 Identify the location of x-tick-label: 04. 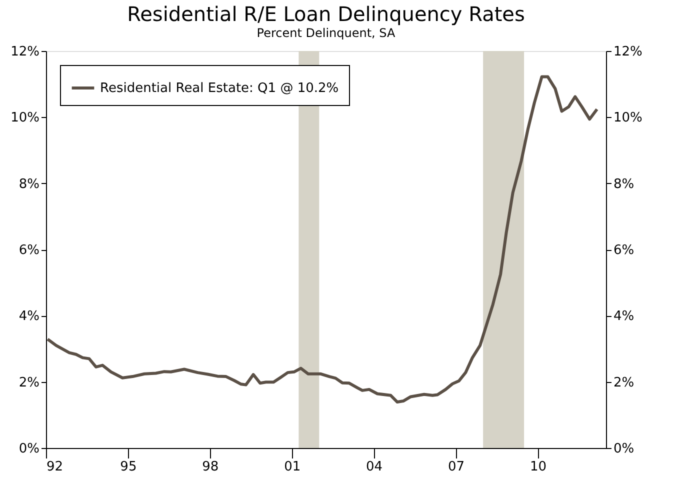
(374, 467).